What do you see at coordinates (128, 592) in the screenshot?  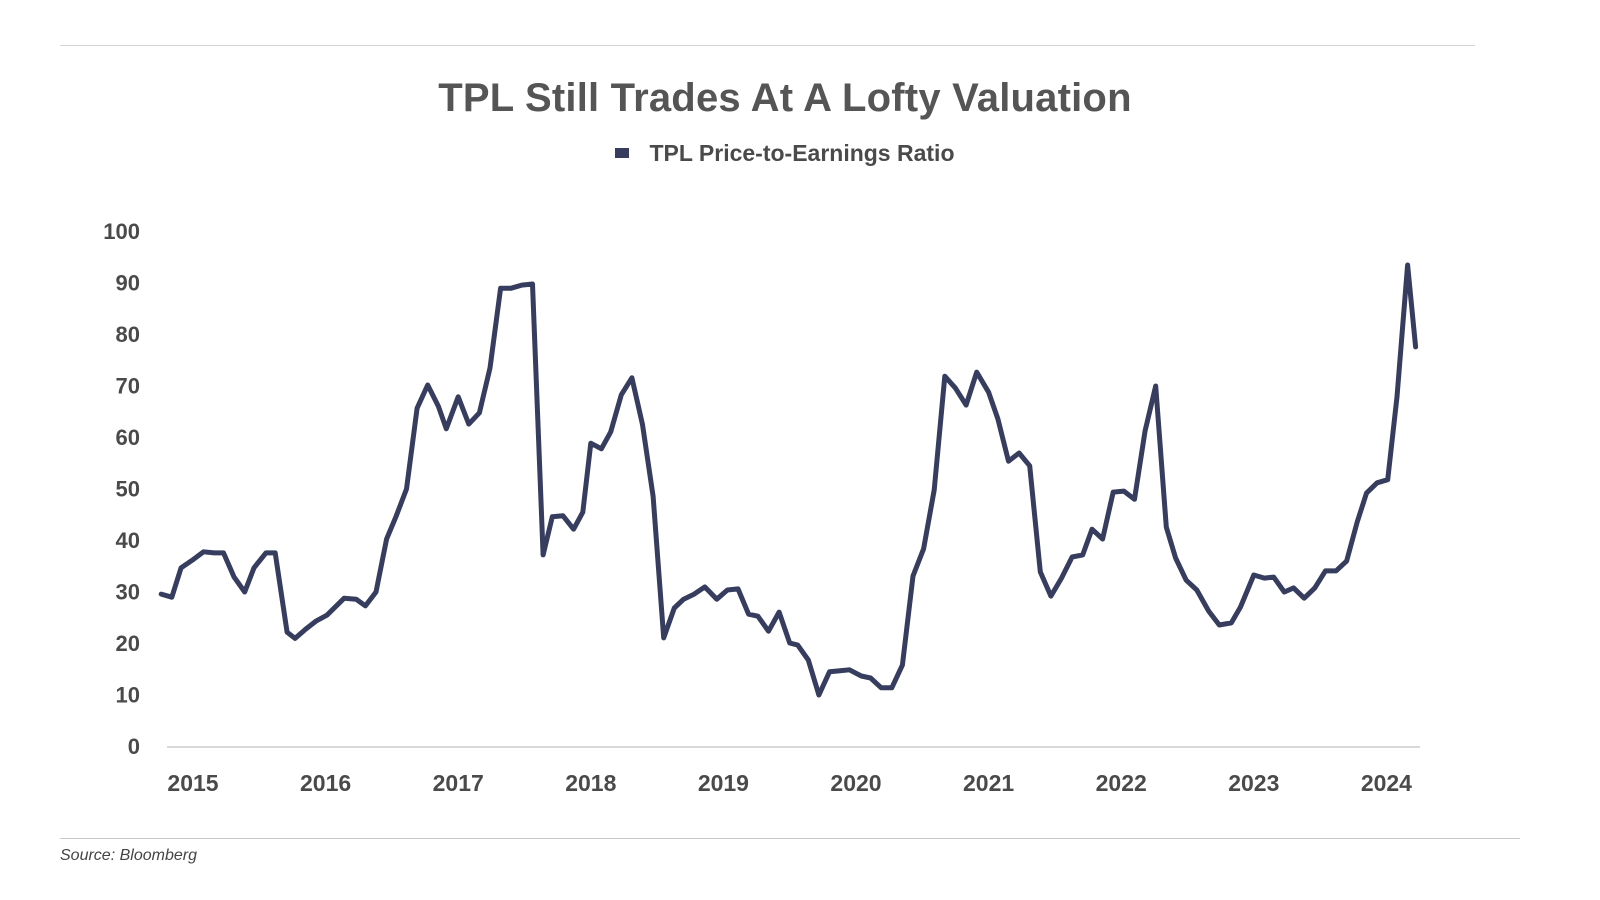 I see `y-tick-label: 30` at bounding box center [128, 592].